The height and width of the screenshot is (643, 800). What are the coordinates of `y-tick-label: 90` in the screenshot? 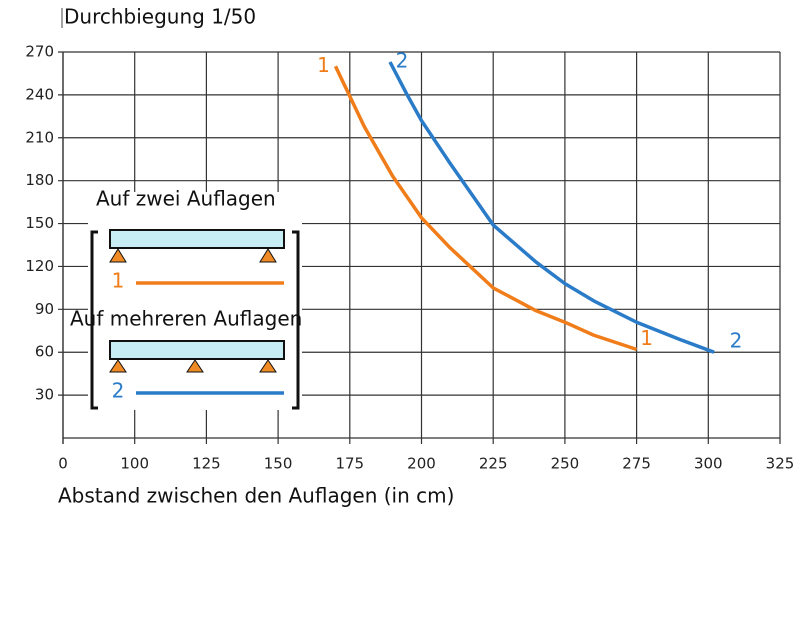 It's located at (44, 309).